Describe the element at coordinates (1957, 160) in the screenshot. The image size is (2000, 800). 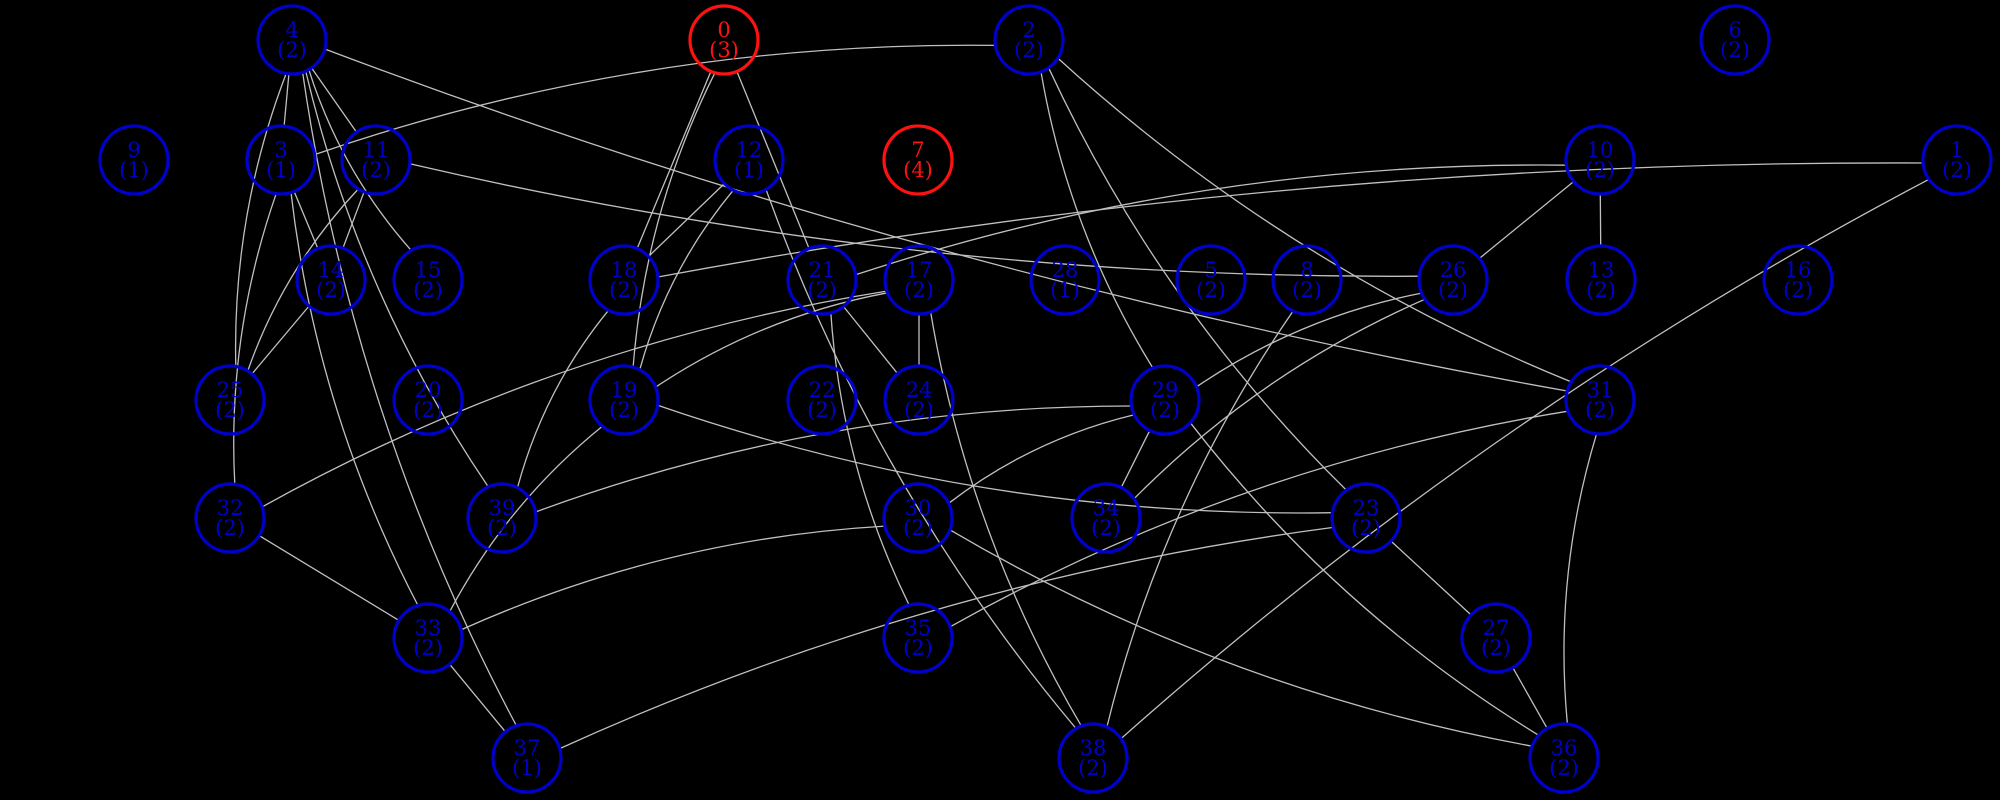
I see `node-1: 1(2)` at that location.